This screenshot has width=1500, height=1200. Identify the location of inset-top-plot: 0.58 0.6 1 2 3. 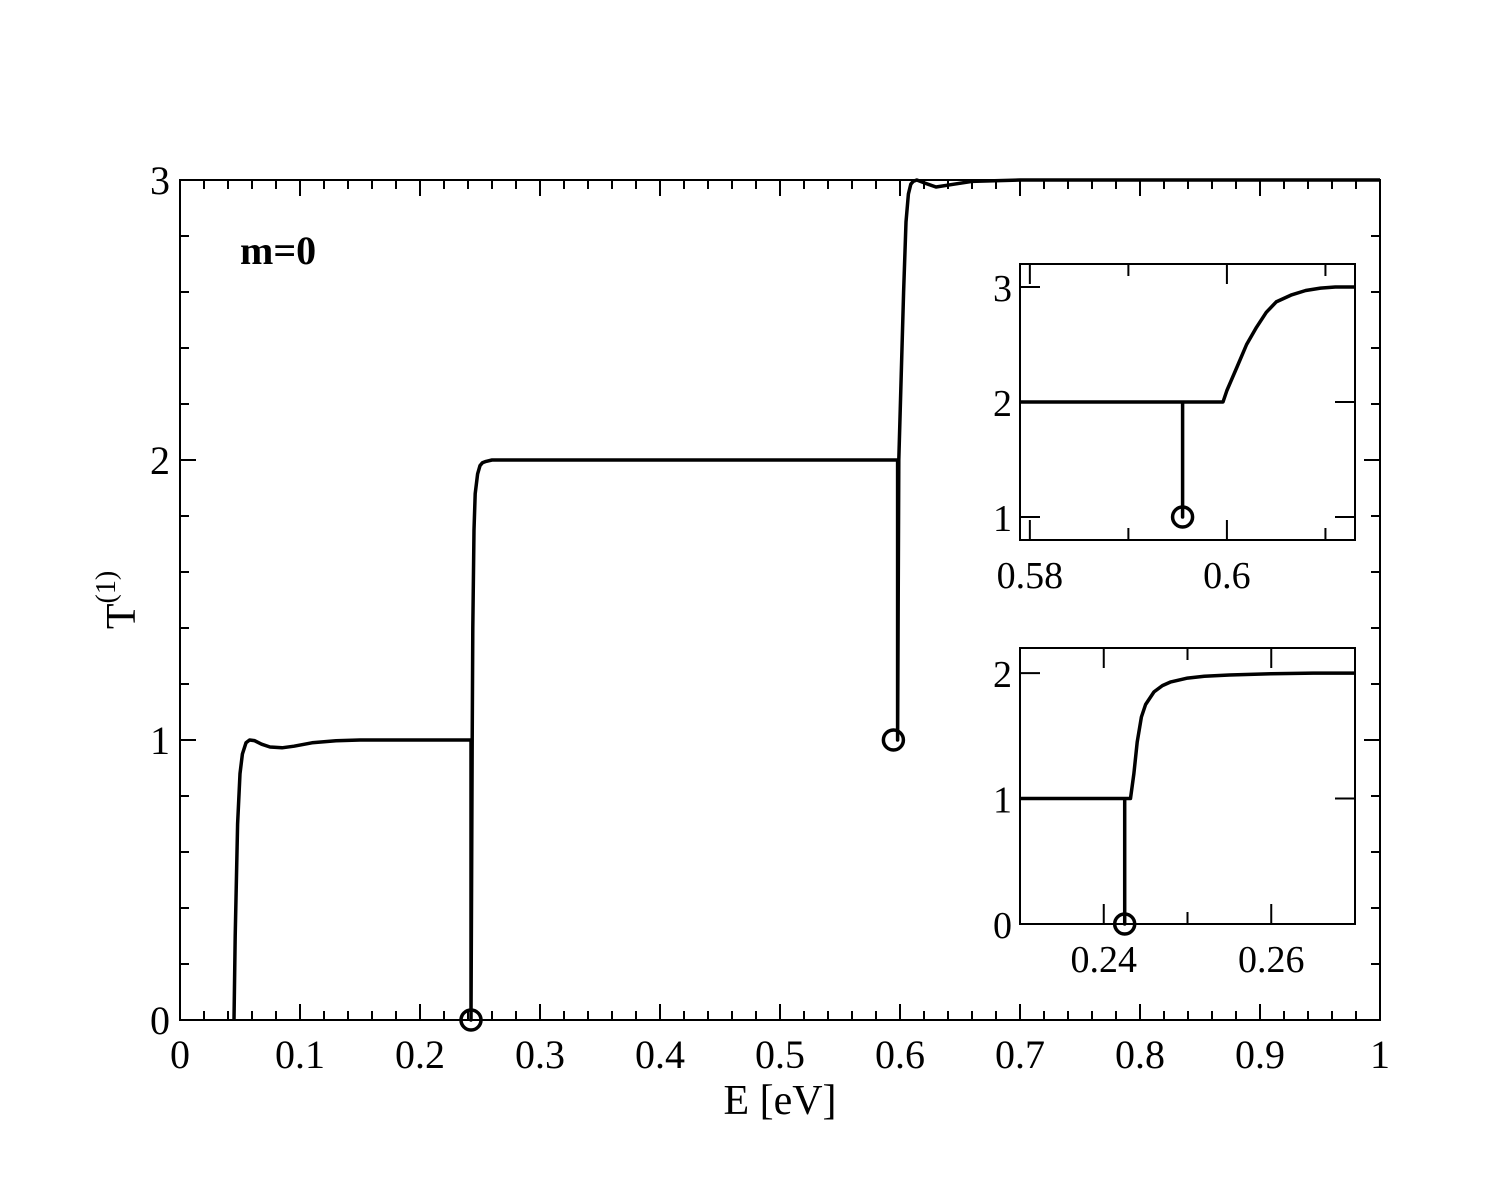
(1174, 430).